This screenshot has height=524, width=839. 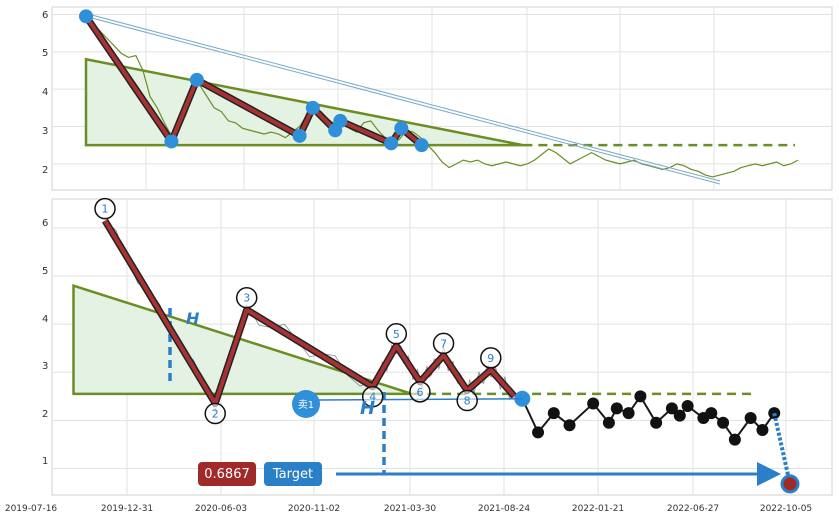 What do you see at coordinates (45, 366) in the screenshot?
I see `bottom-y-tick-label: 3` at bounding box center [45, 366].